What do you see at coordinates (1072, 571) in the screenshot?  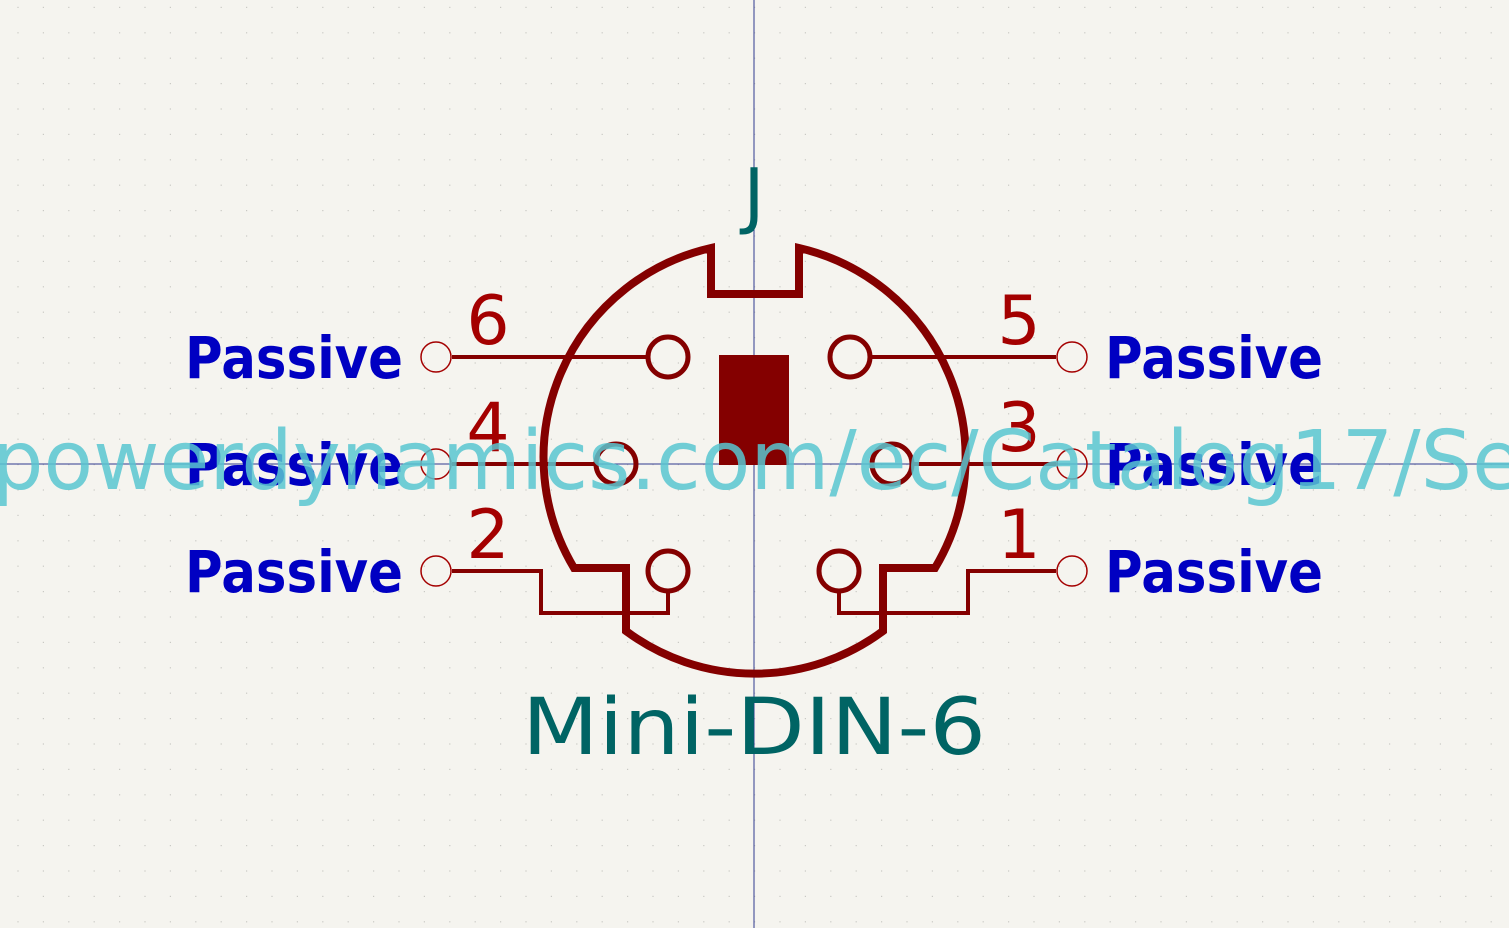 I see `pin-1-endpoint` at bounding box center [1072, 571].